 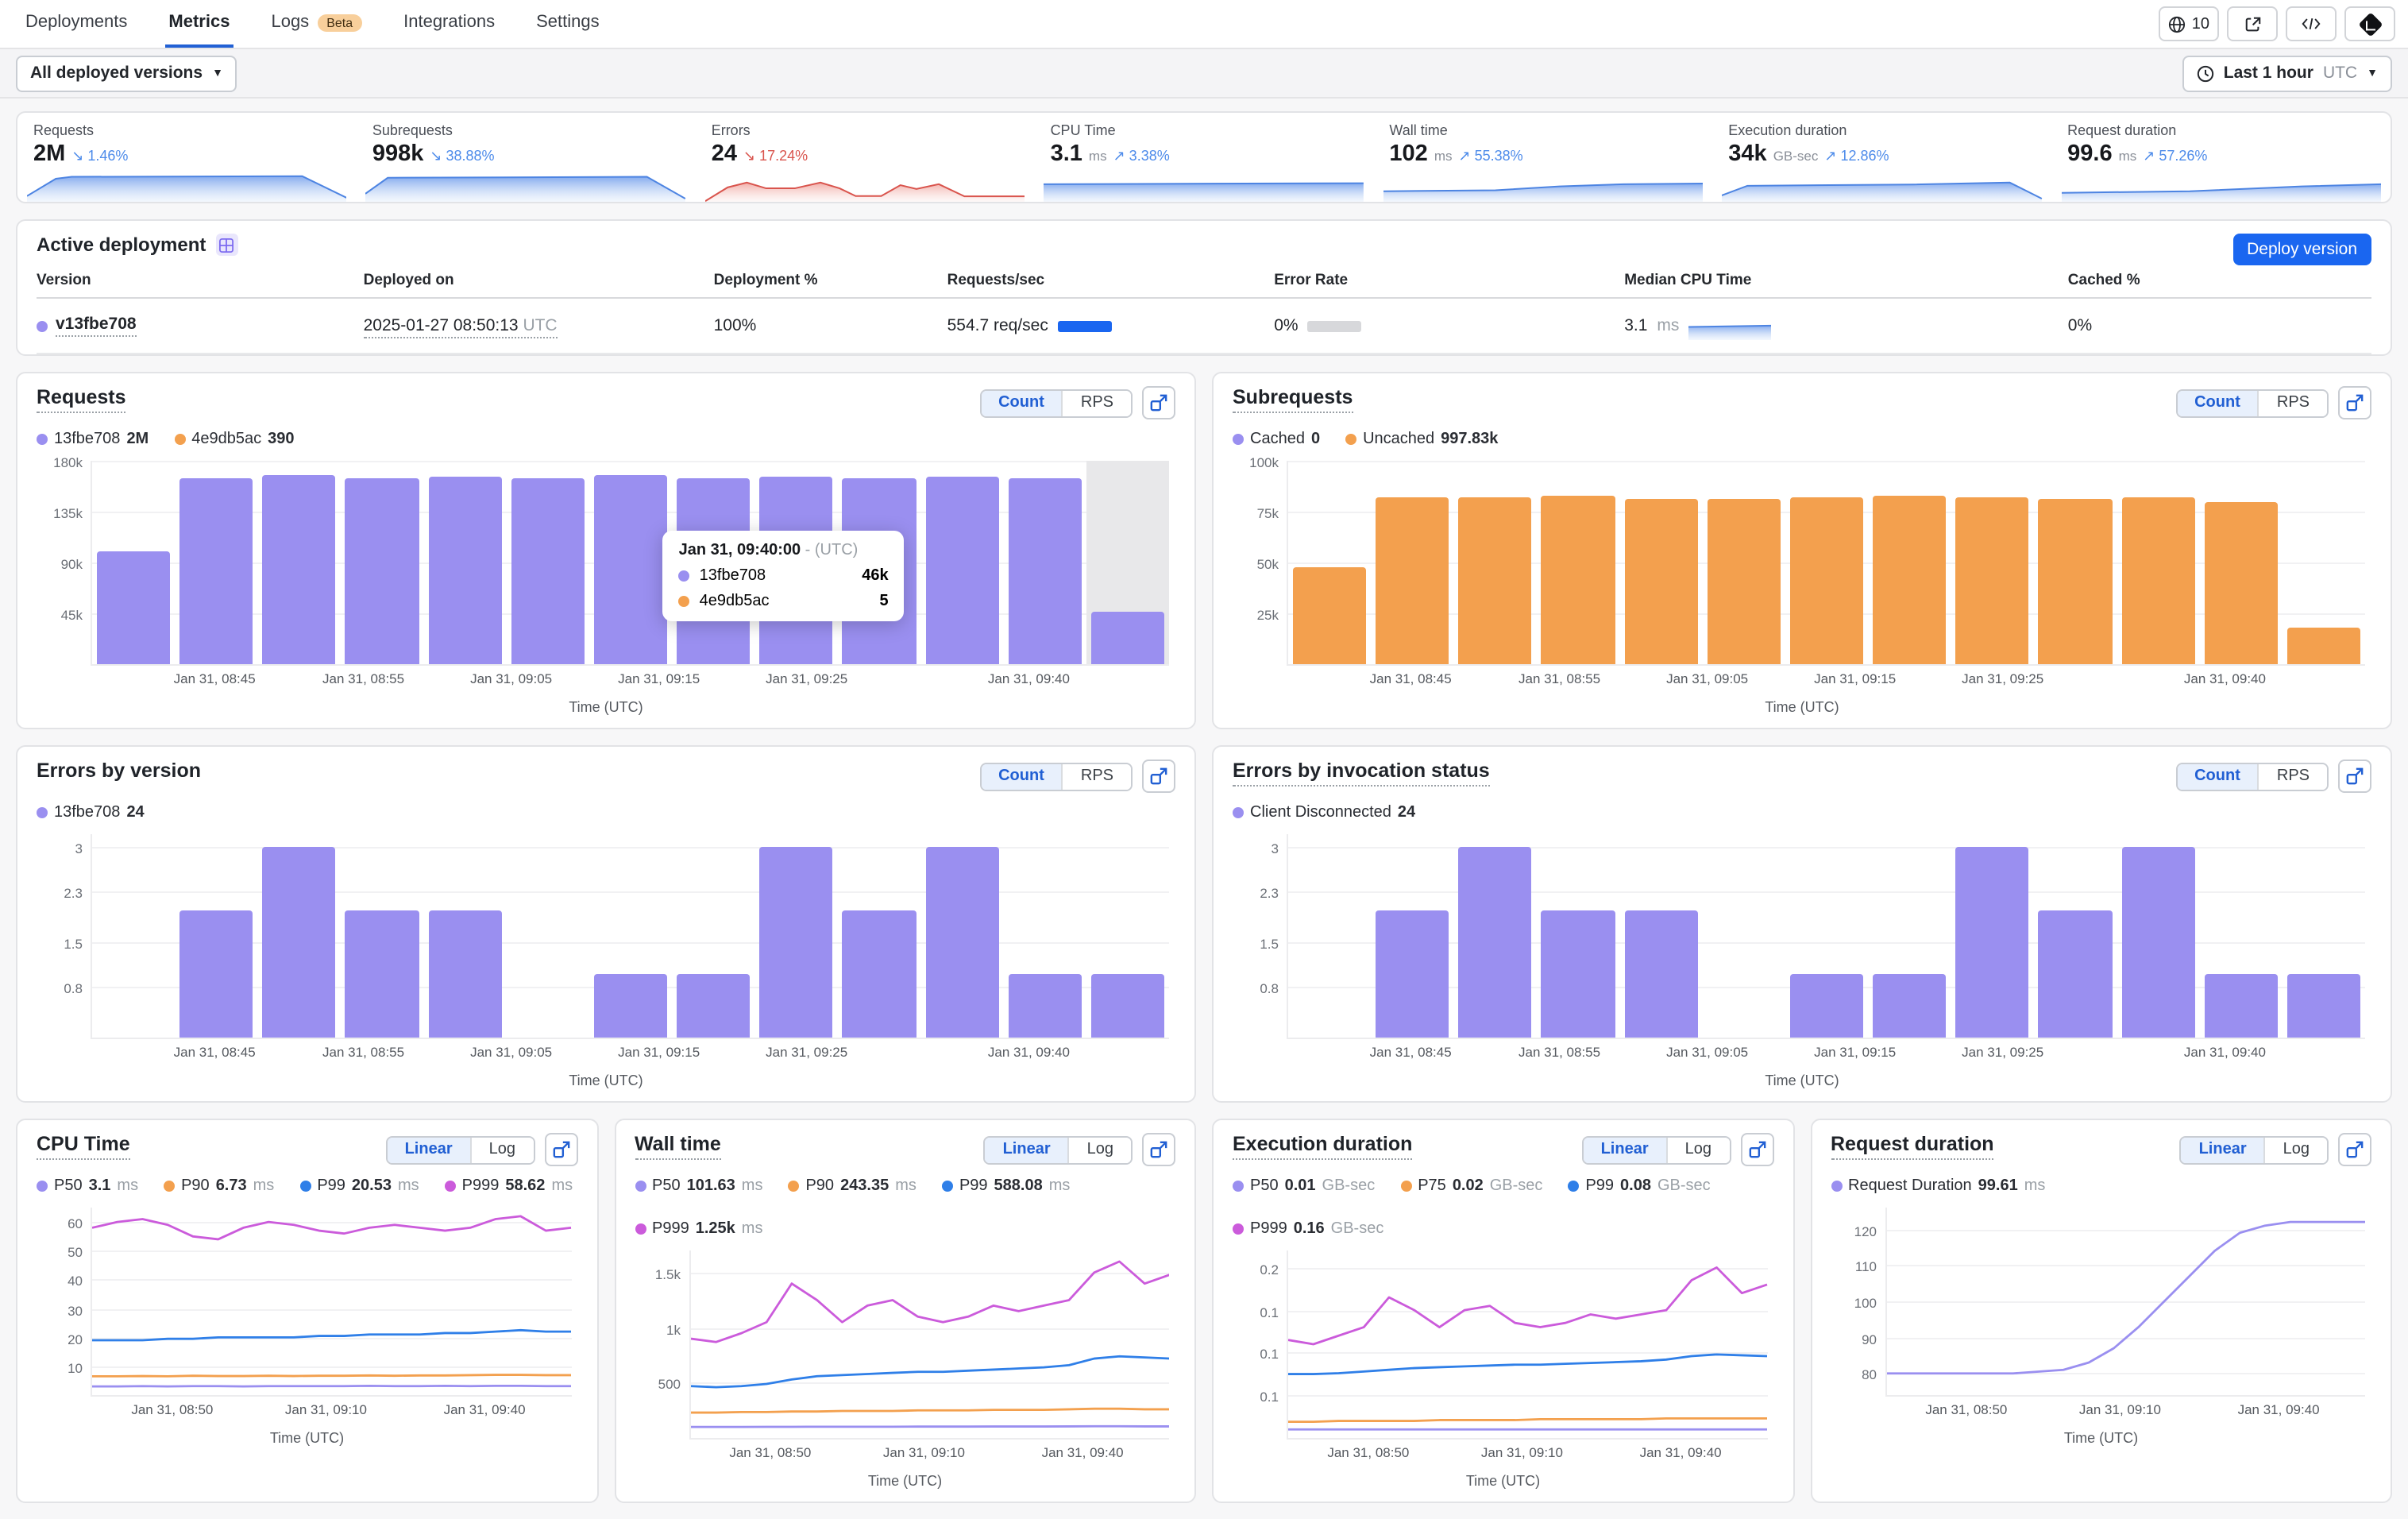 What do you see at coordinates (1286, 325) in the screenshot?
I see `error-rate-value: 0%` at bounding box center [1286, 325].